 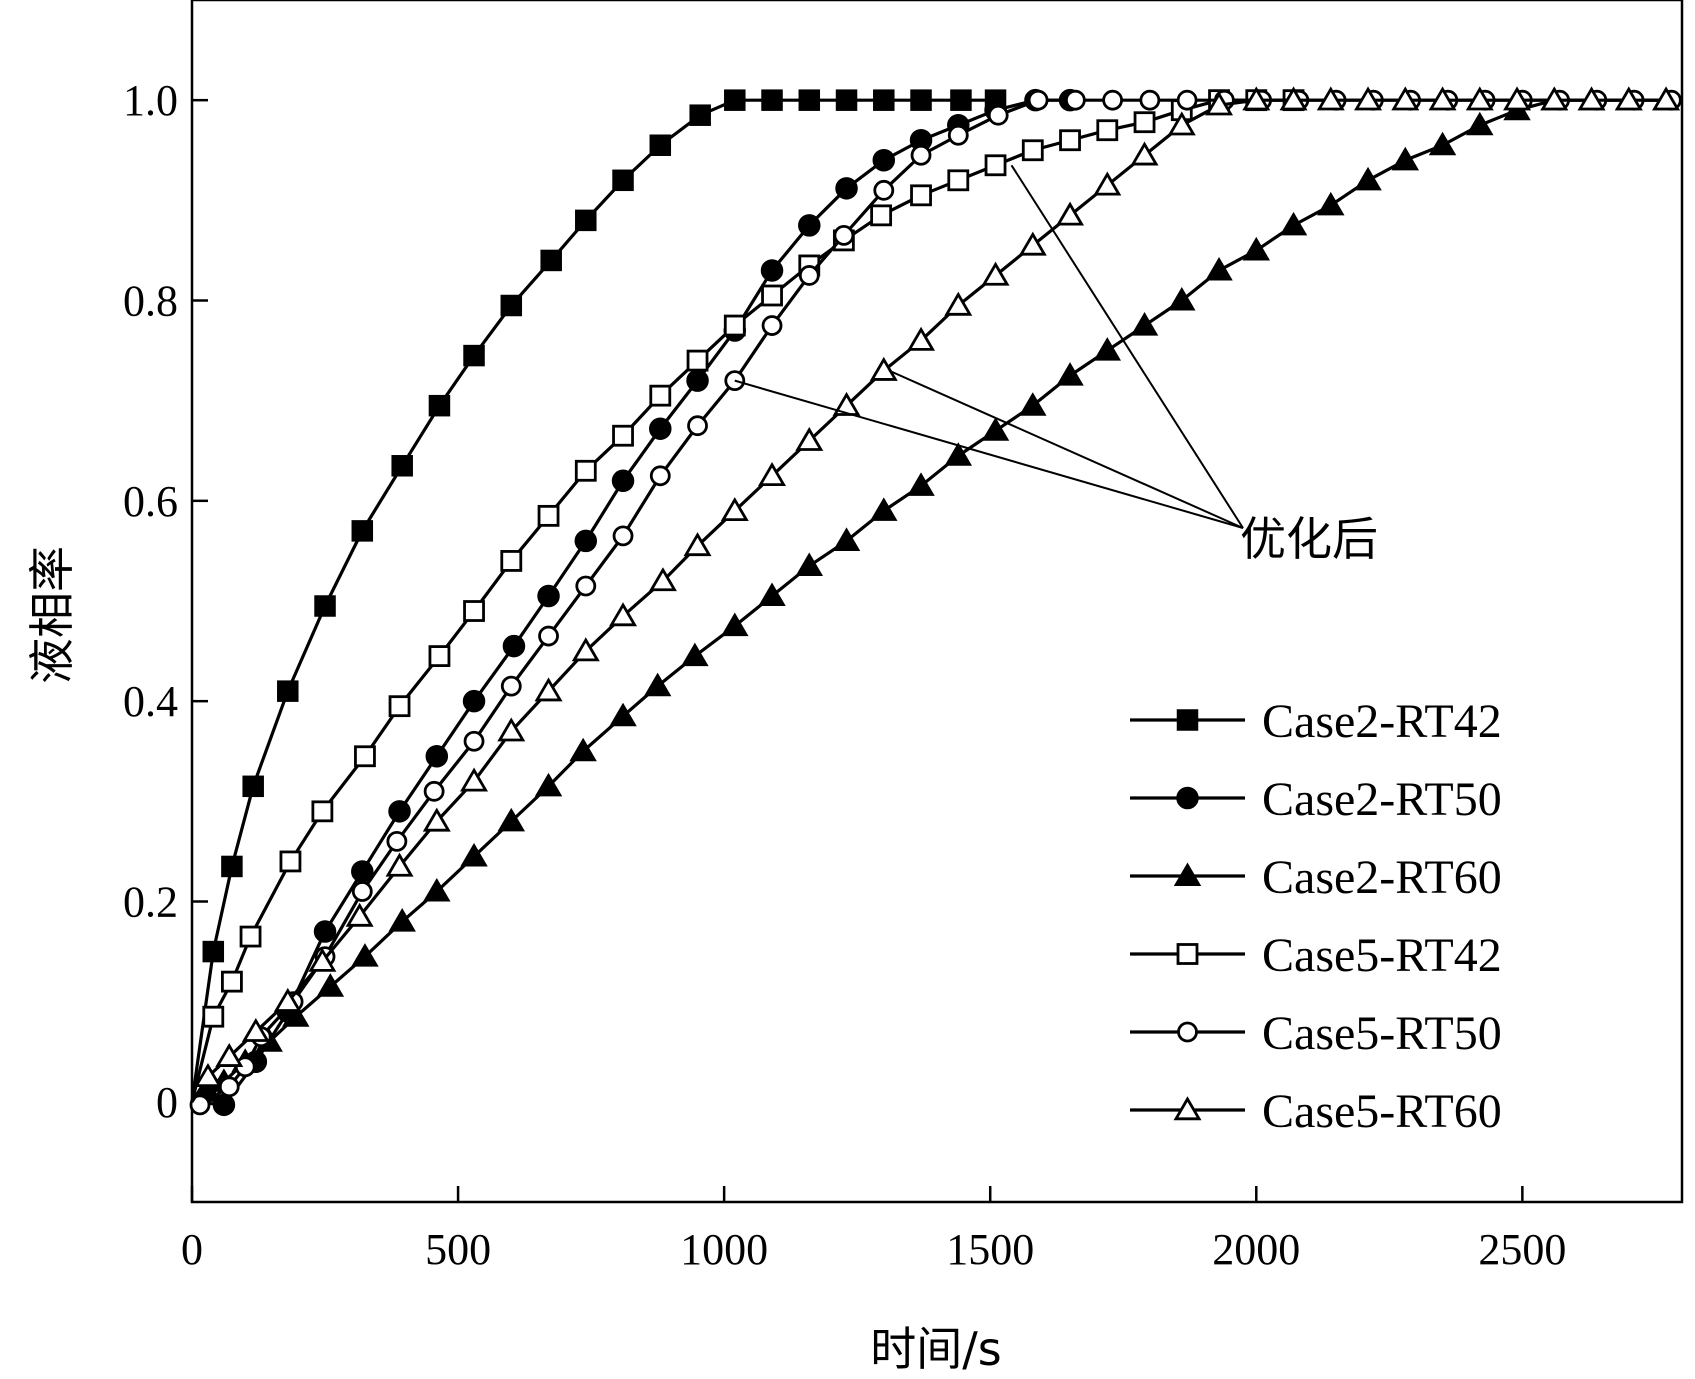 What do you see at coordinates (935, 1349) in the screenshot?
I see `x-axis-title: 时间/s` at bounding box center [935, 1349].